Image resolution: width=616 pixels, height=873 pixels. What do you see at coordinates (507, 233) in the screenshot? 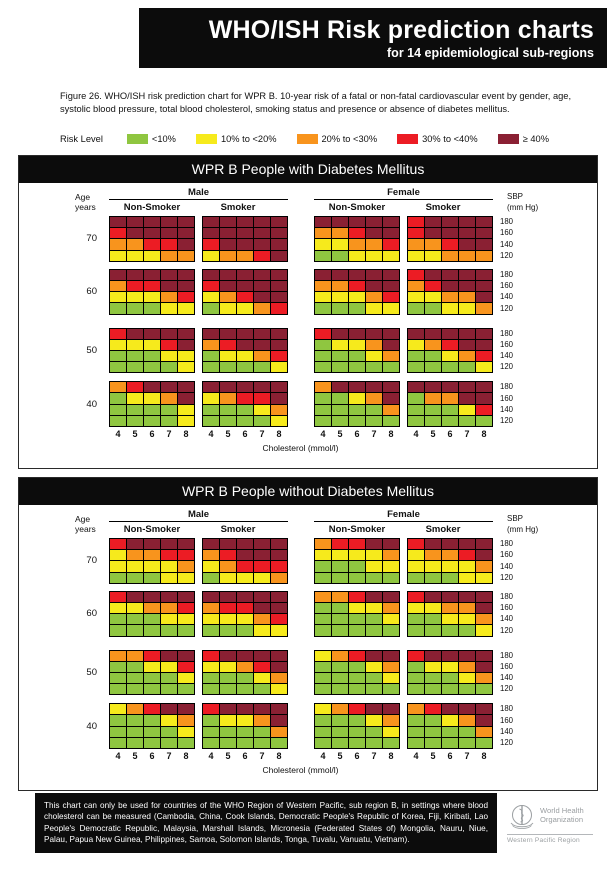
I see `sbp-tick-label: 160` at bounding box center [507, 233].